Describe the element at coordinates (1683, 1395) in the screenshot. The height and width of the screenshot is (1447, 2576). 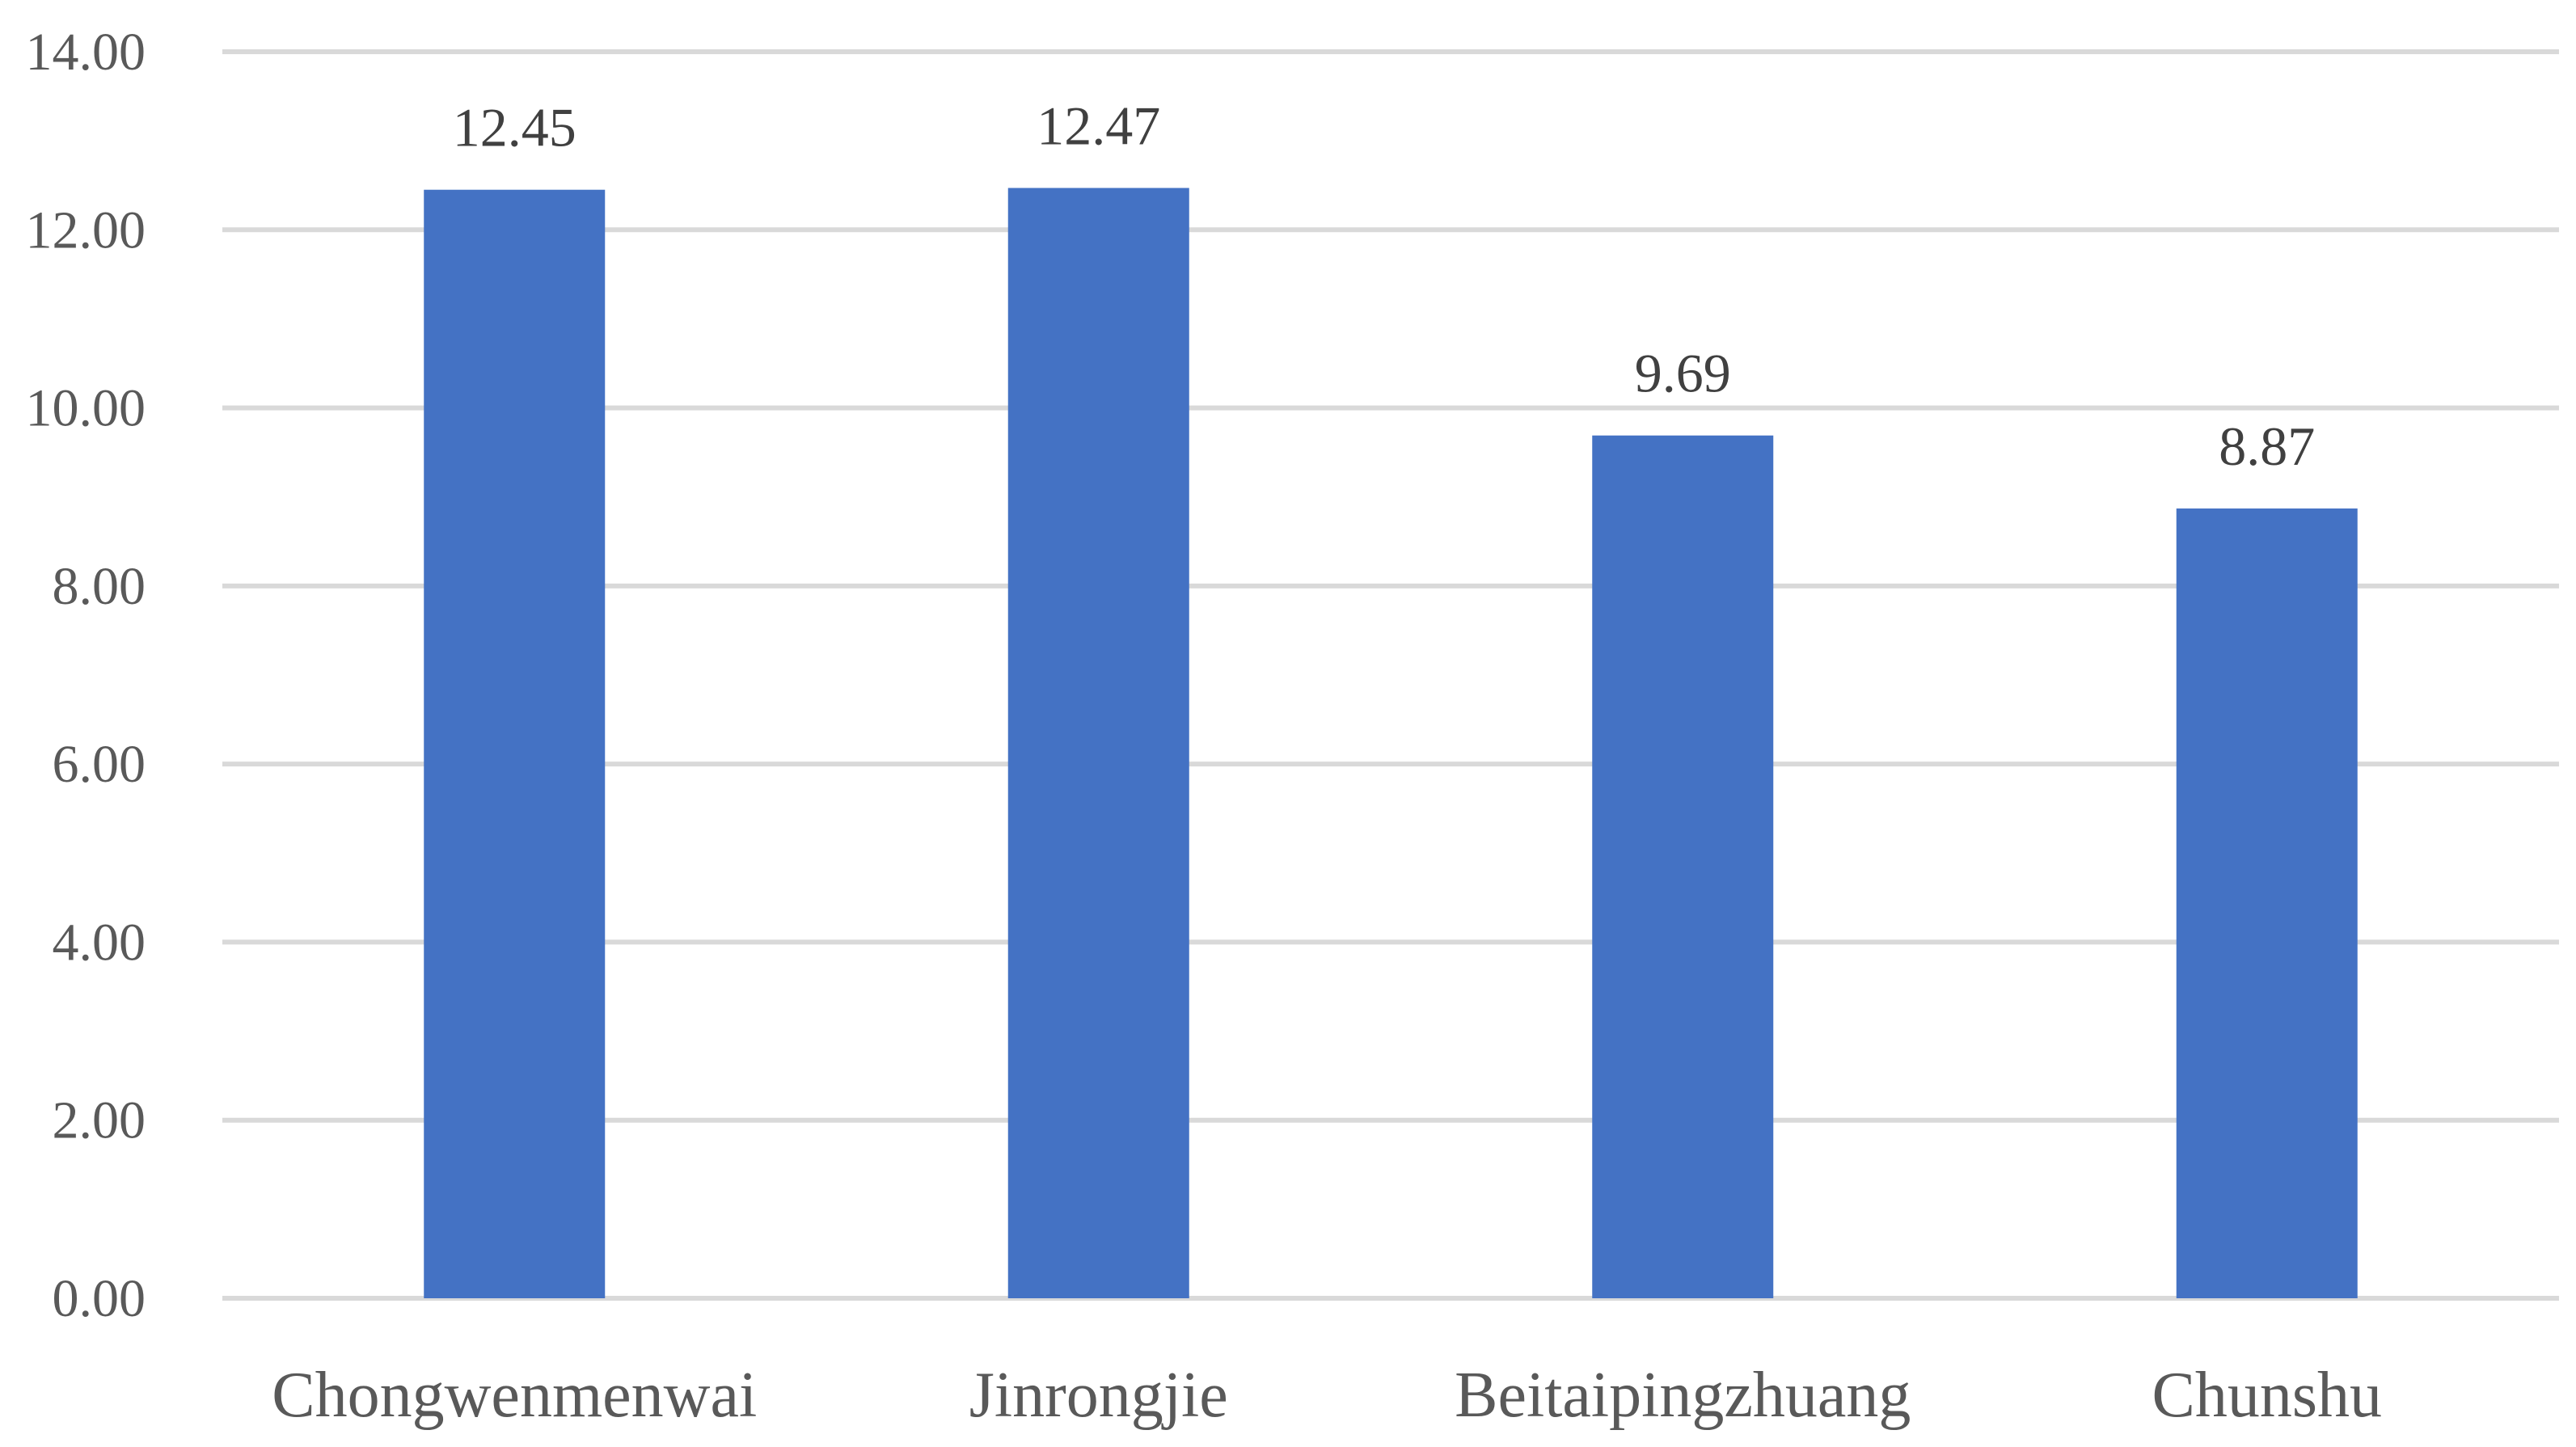
I see `x-tick-label: Beitaipingzhuang` at that location.